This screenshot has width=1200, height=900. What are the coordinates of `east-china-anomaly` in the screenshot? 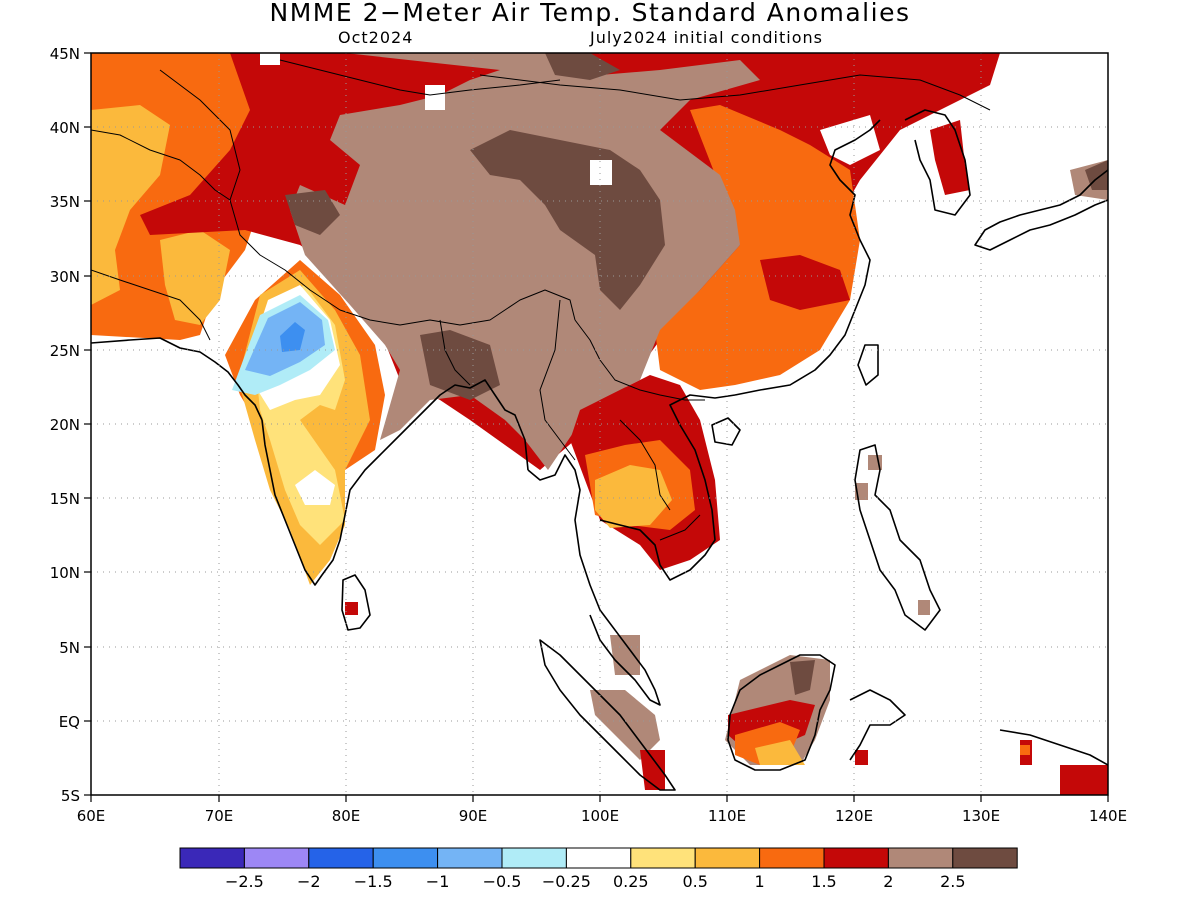 It's located at (757, 247).